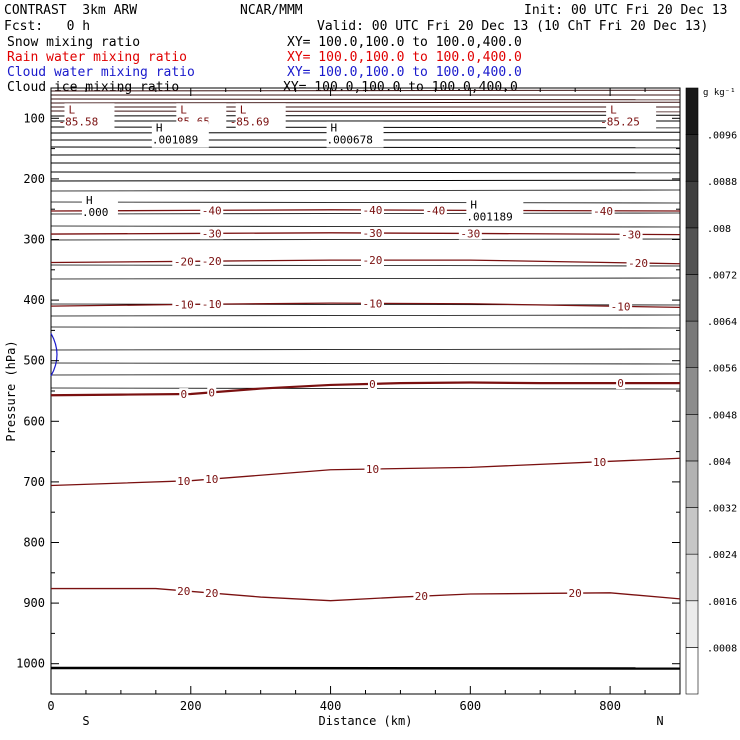  Describe the element at coordinates (101, 72) in the screenshot. I see `field-label-cloud-water: Cloud water mixing ratio` at that location.